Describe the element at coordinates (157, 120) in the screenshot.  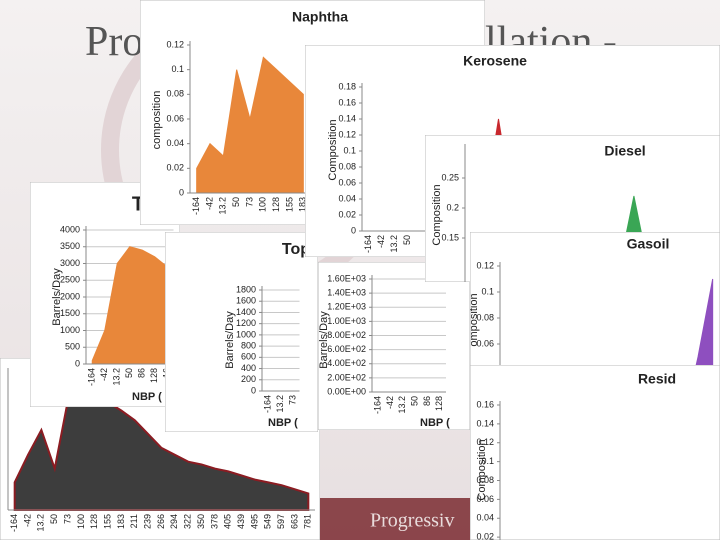
I see `y-axis-label: composition` at that location.